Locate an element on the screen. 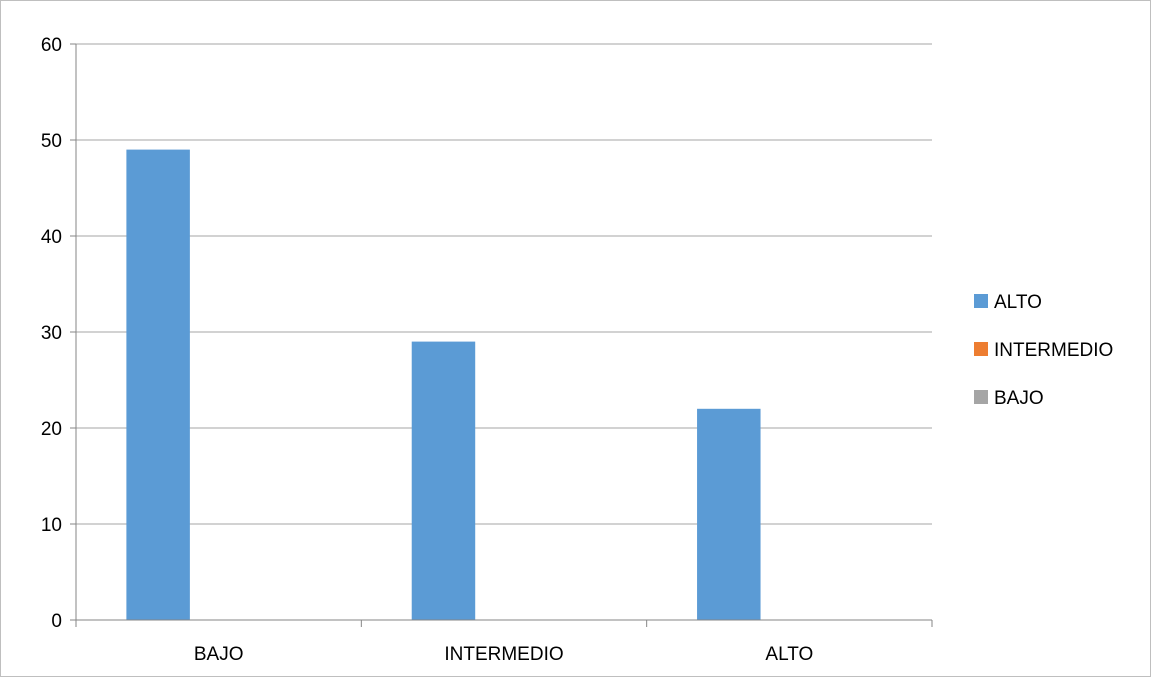 The width and height of the screenshot is (1151, 678). x-tick-label-intermedio: INTERMEDIO is located at coordinates (503, 654).